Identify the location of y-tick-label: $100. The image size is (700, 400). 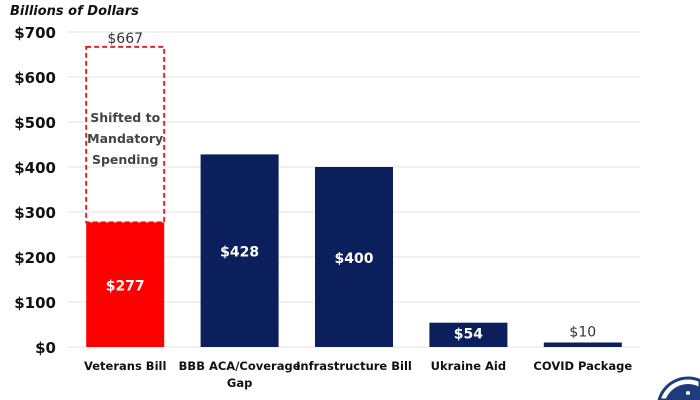
(35, 303).